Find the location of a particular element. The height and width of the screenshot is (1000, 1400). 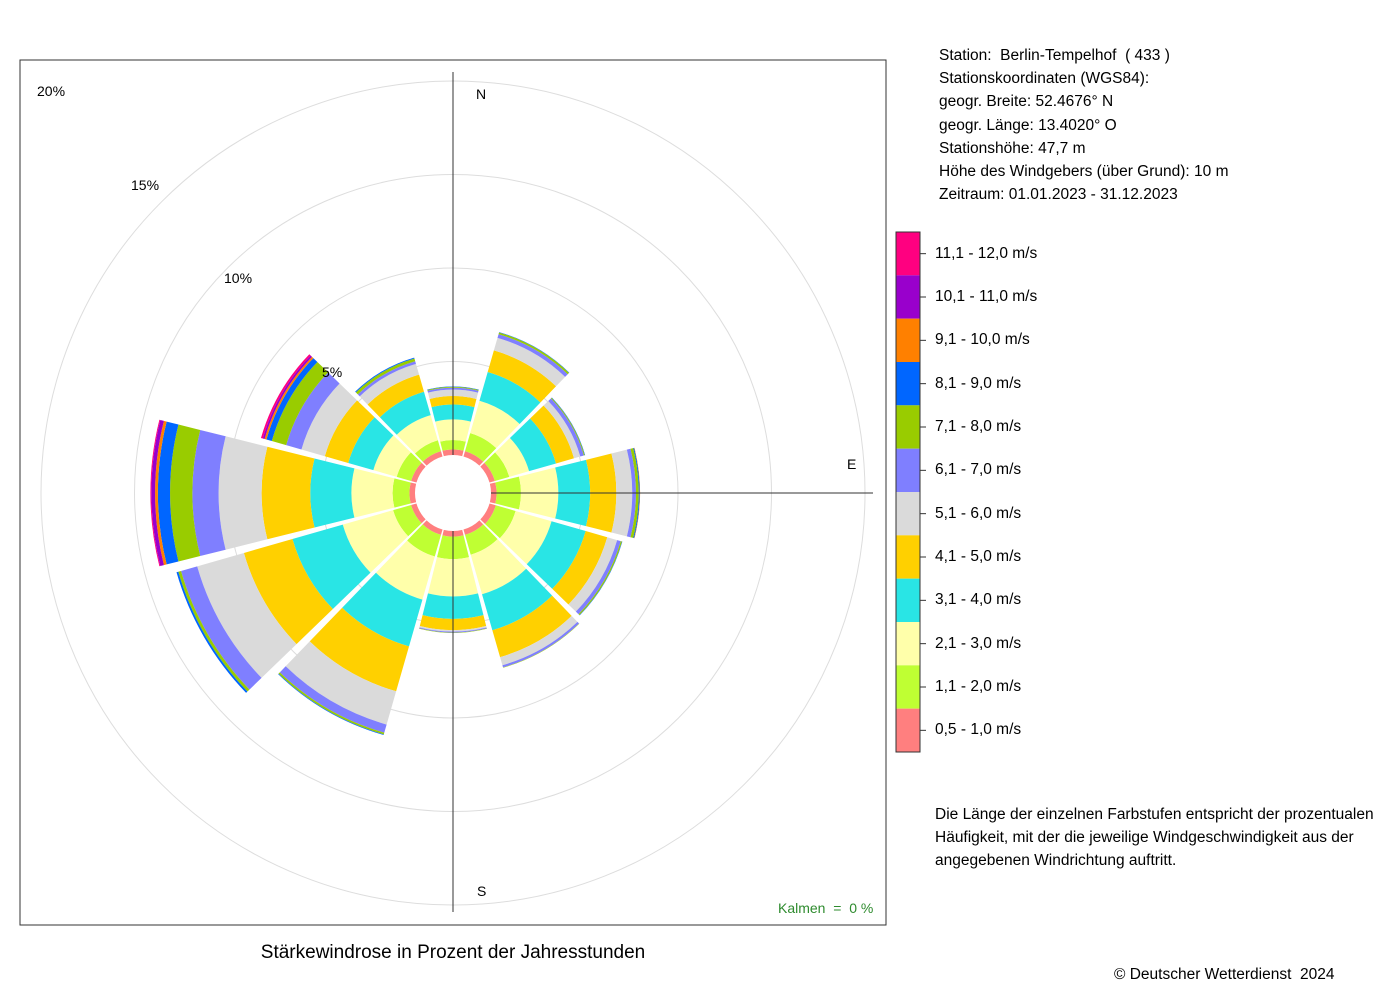

longitude: geogr. Länge: 13.4020° O is located at coordinates (1028, 125).